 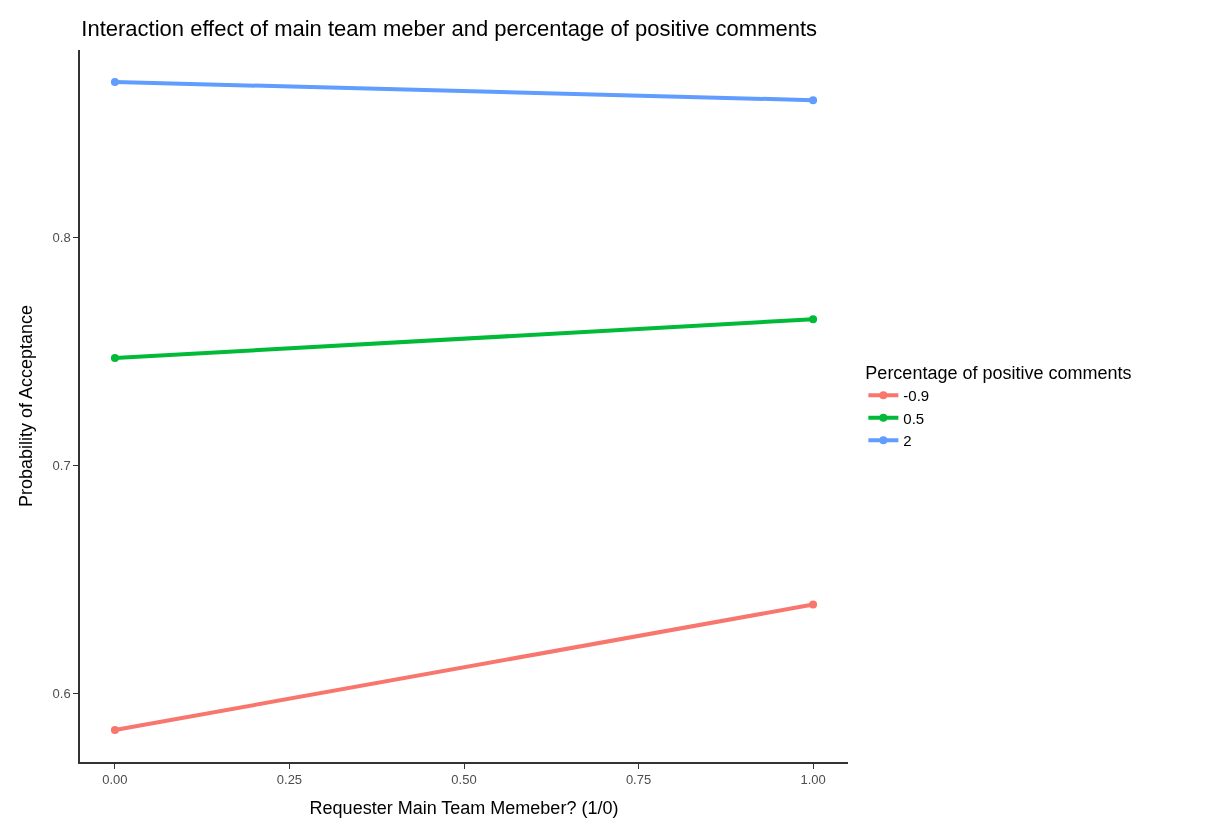 What do you see at coordinates (115, 780) in the screenshot?
I see `x-tick-label: 0.00` at bounding box center [115, 780].